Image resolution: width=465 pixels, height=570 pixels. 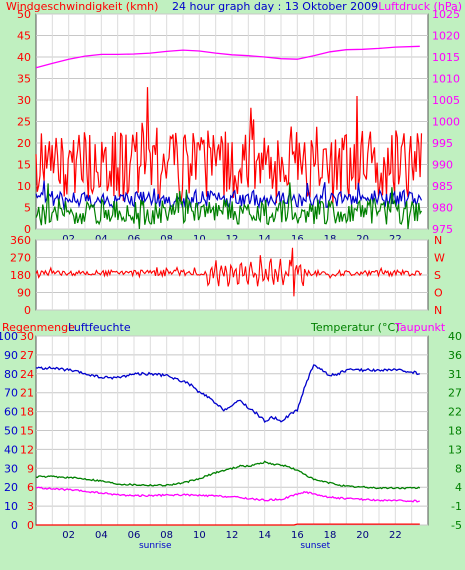 I want to click on humidity-tick-label: 70, so click(x=11, y=393).